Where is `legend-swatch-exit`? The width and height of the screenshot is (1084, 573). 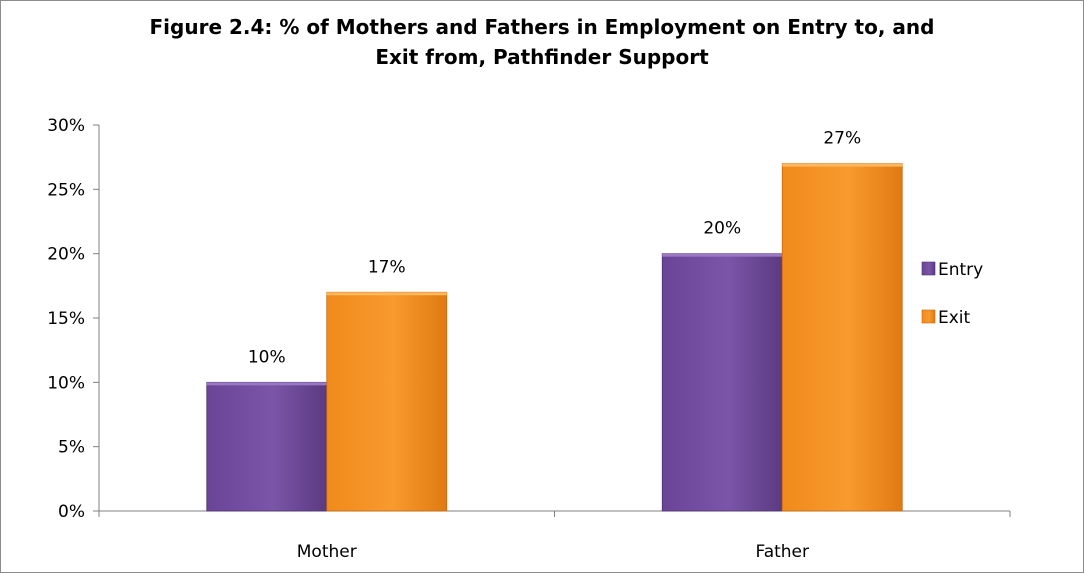 legend-swatch-exit is located at coordinates (928, 316).